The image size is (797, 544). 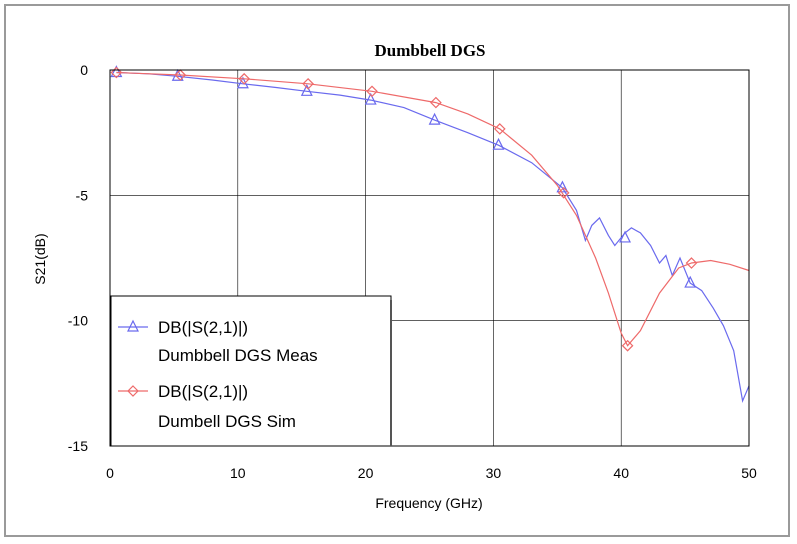 What do you see at coordinates (749, 473) in the screenshot?
I see `x-tick-label: 50` at bounding box center [749, 473].